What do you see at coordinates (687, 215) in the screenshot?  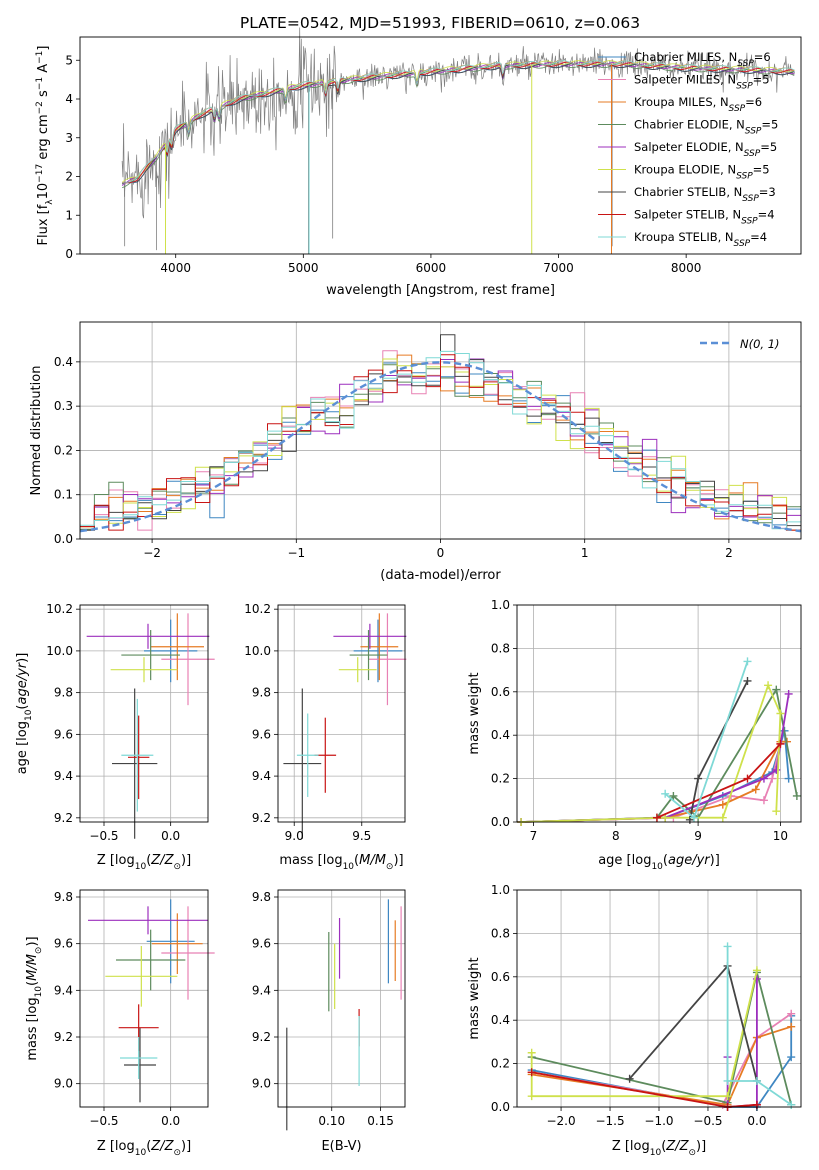 I see `label-part: Salpeter STELIB, N` at bounding box center [687, 215].